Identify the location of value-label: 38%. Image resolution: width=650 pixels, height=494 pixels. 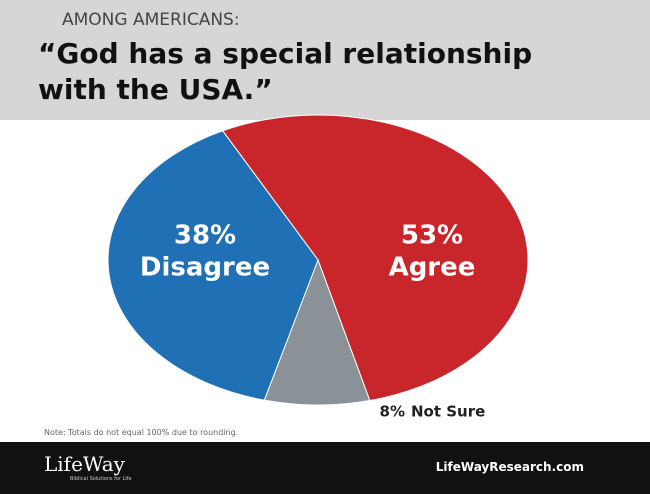
(205, 236).